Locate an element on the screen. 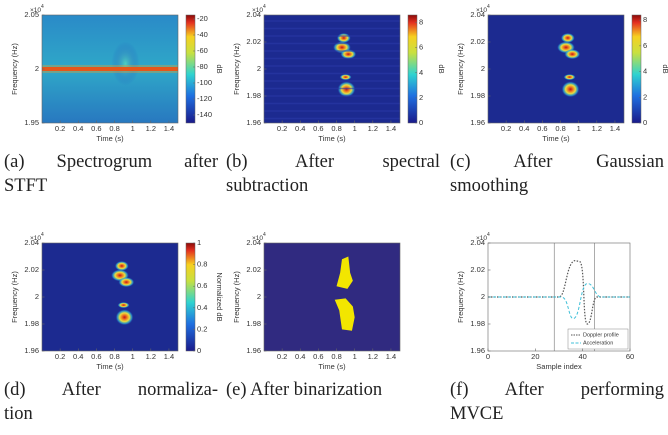 The width and height of the screenshot is (668, 435). x-tick-label: 40 is located at coordinates (582, 356).